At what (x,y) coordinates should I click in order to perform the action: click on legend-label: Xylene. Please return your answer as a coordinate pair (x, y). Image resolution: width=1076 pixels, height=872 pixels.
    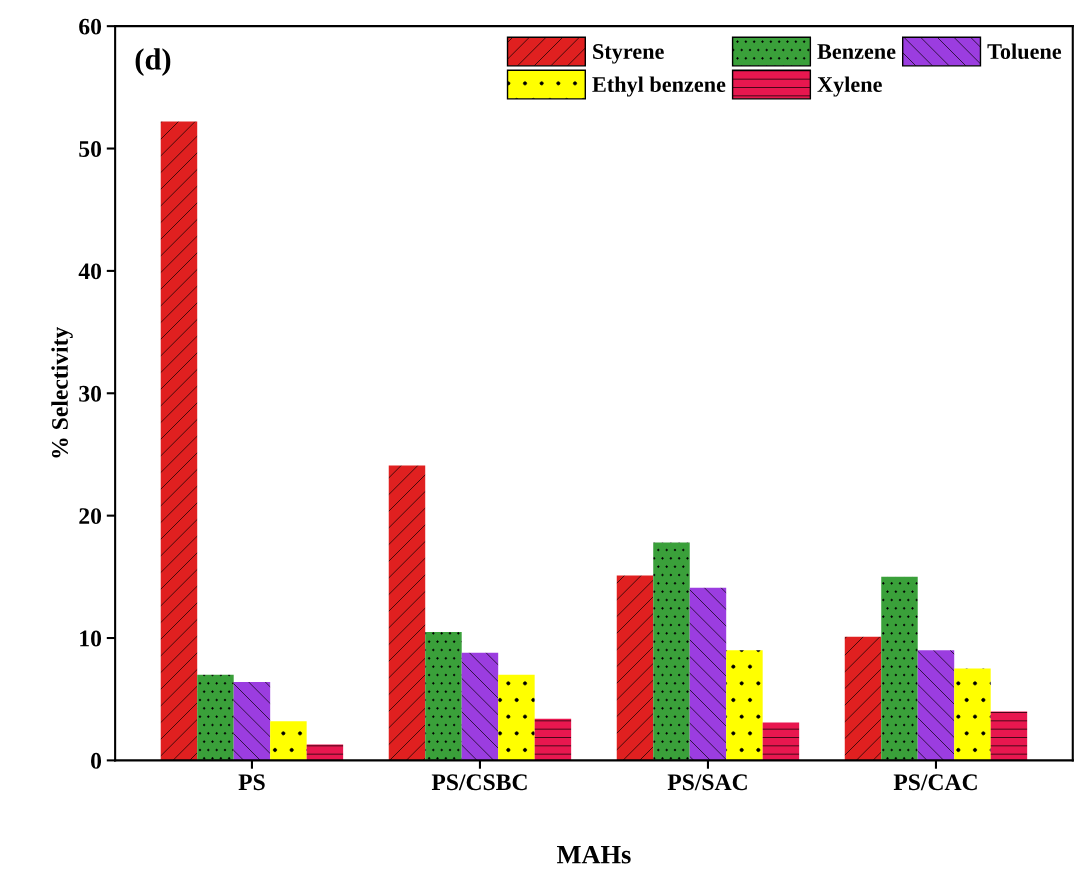
    Looking at the image, I should click on (849, 86).